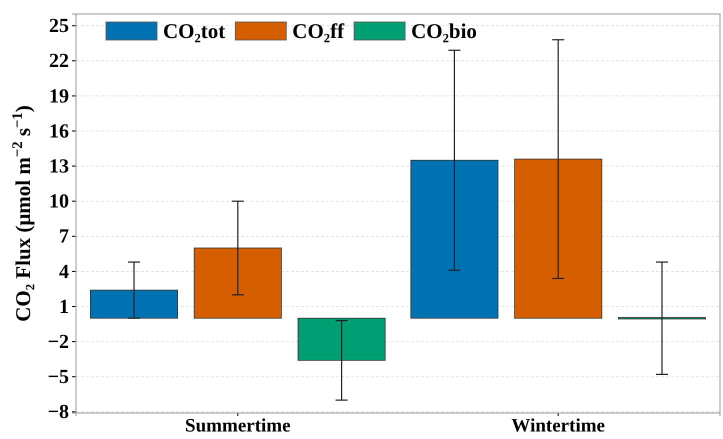 The width and height of the screenshot is (723, 439). Describe the element at coordinates (444, 31) in the screenshot. I see `legend-label: CO₂bio` at that location.